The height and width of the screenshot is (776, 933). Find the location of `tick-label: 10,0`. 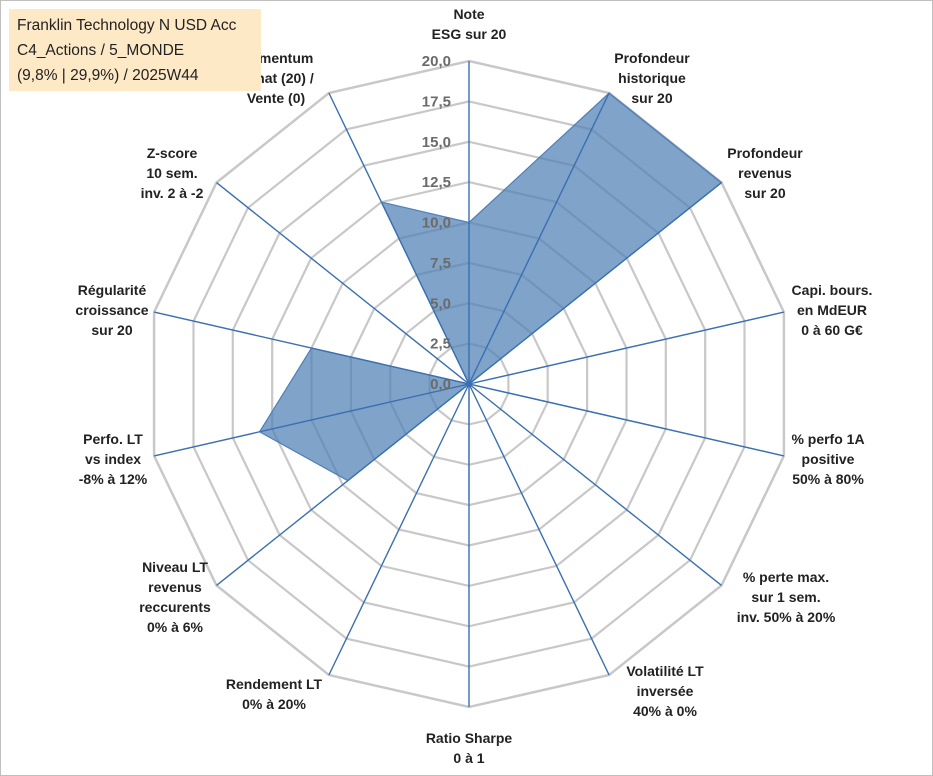

tick-label: 10,0 is located at coordinates (436, 223).